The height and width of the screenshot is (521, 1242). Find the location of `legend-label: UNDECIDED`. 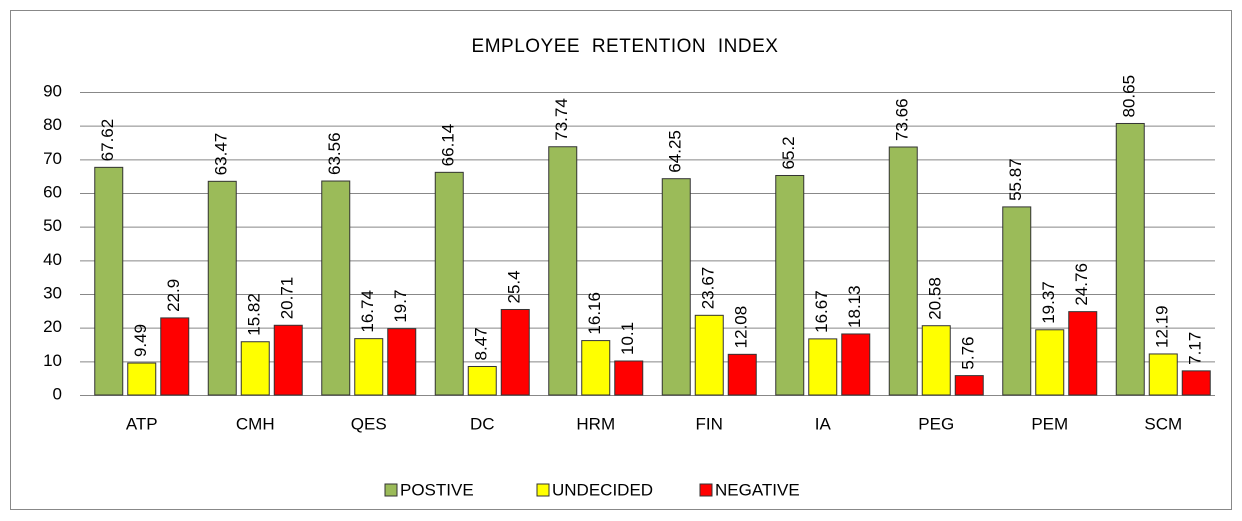

legend-label: UNDECIDED is located at coordinates (602, 489).